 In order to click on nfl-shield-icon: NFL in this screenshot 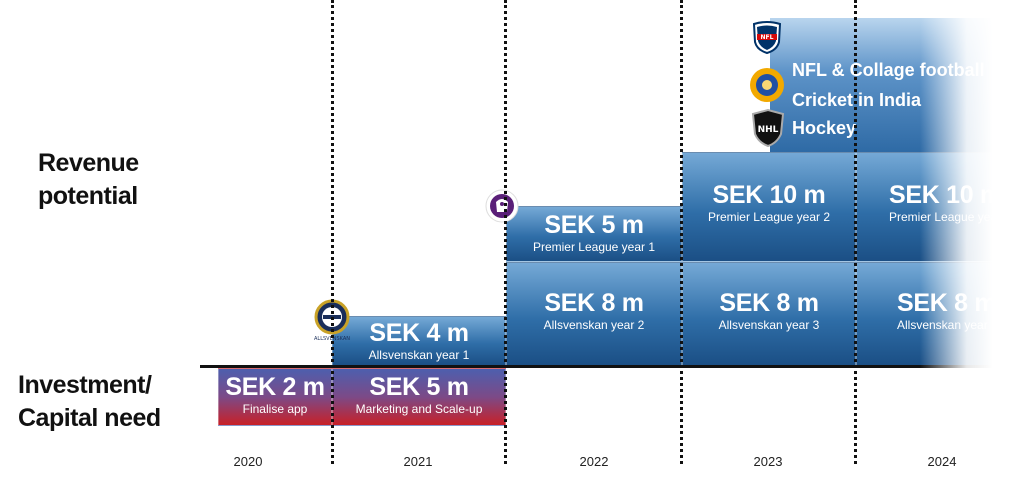, I will do `click(767, 39)`.